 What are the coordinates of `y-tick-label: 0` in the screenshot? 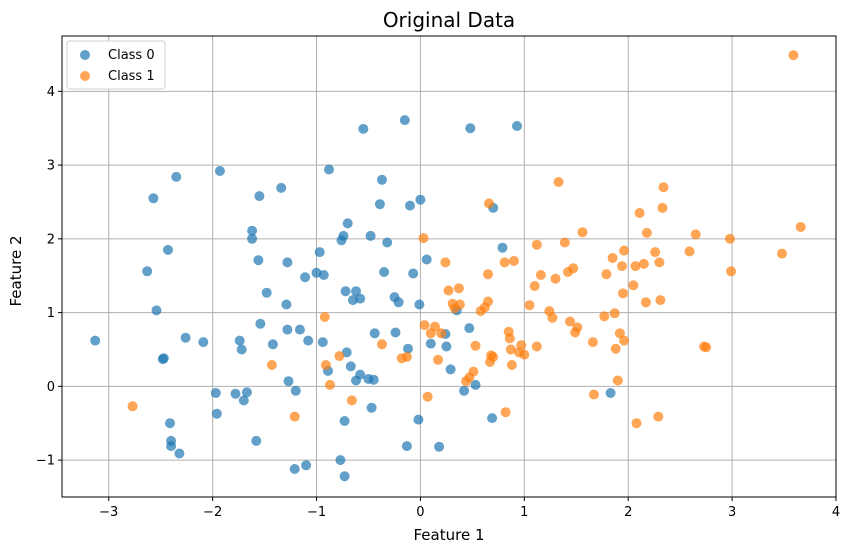 It's located at (51, 387).